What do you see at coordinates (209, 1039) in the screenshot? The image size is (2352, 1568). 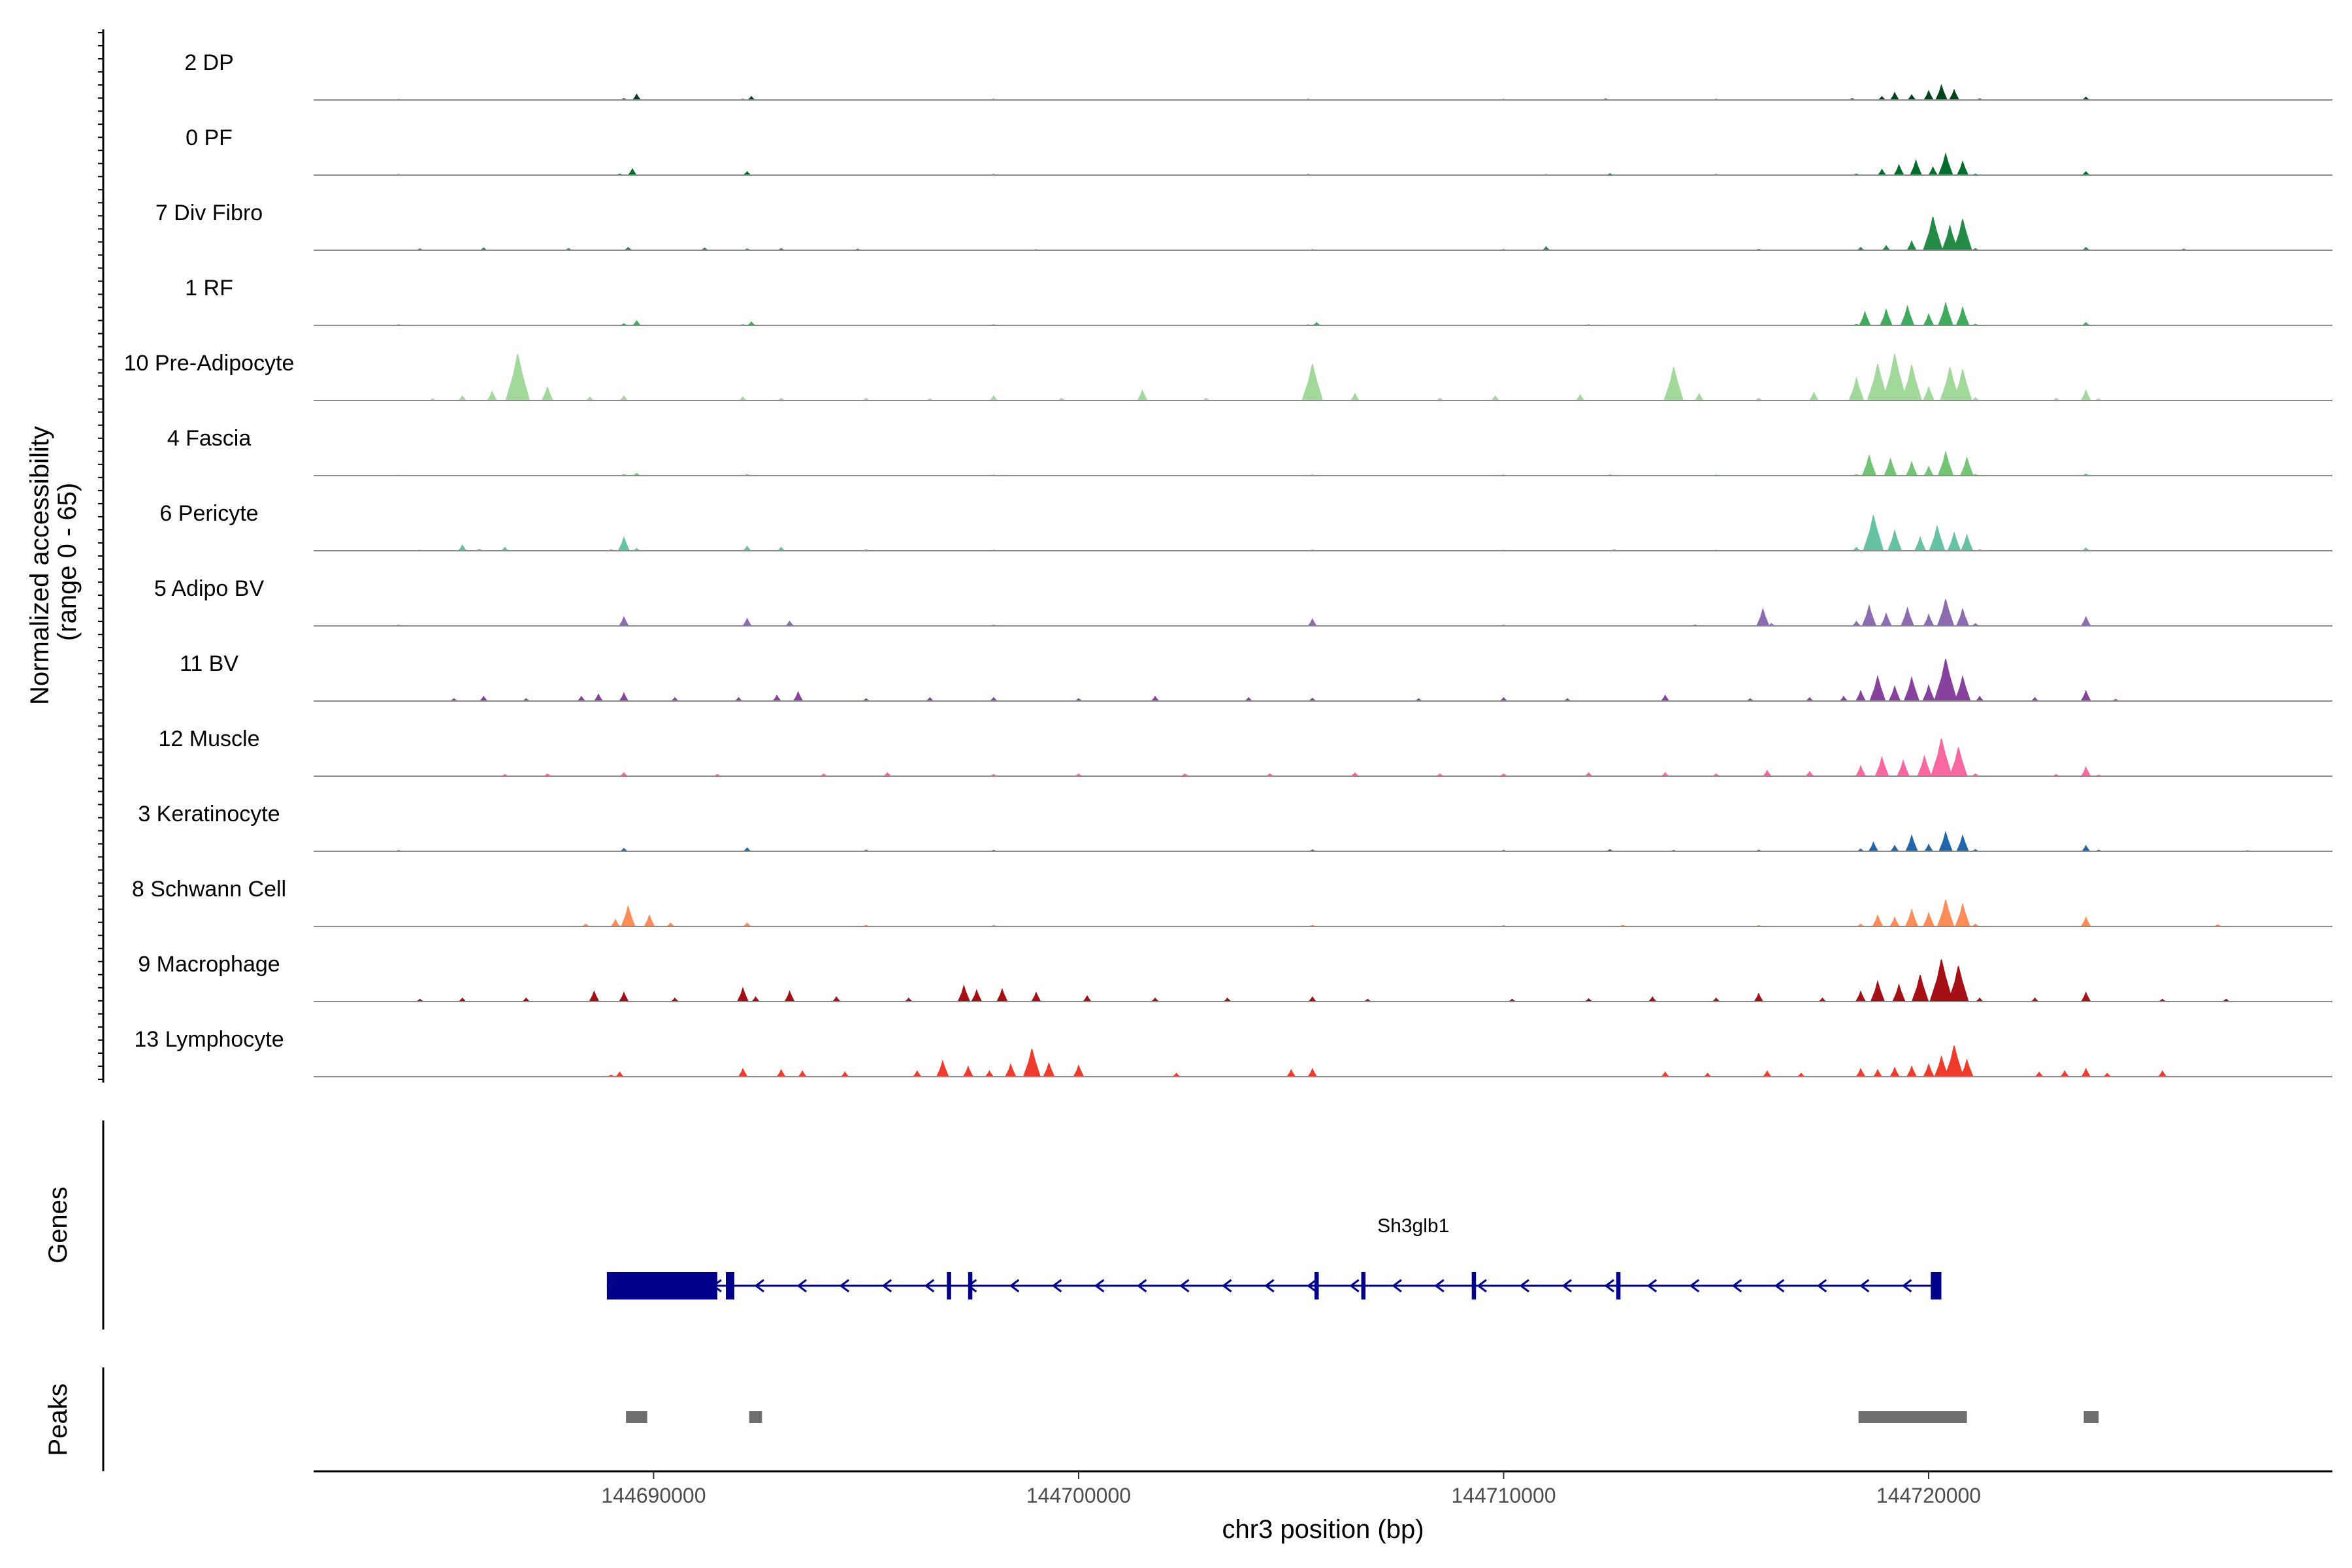 I see `track-label: 13 Lymphocyte` at bounding box center [209, 1039].